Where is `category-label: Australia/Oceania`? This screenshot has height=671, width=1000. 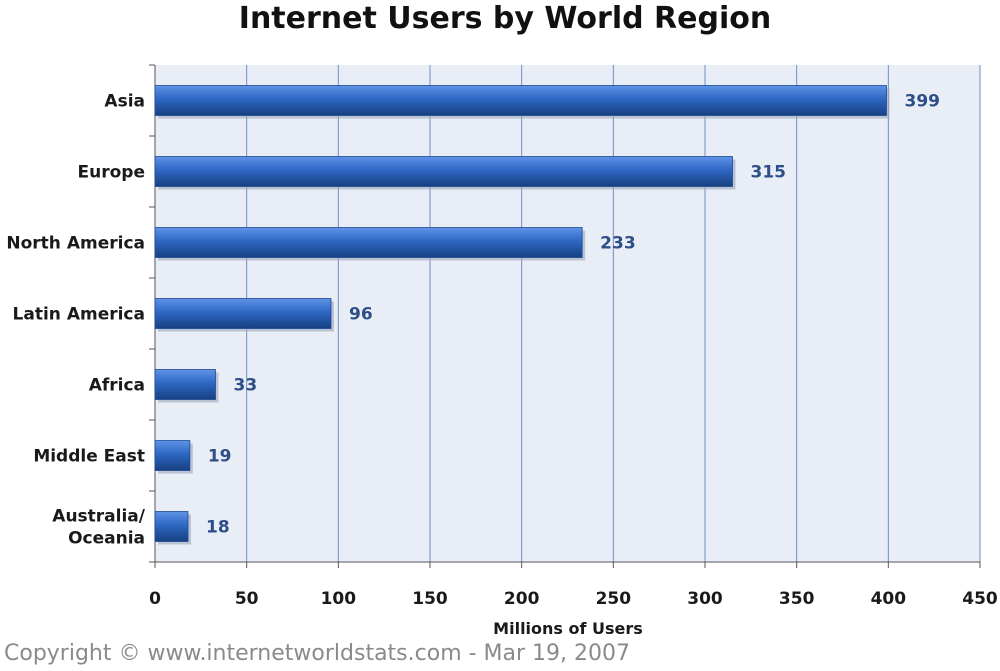 category-label: Australia/Oceania is located at coordinates (98, 528).